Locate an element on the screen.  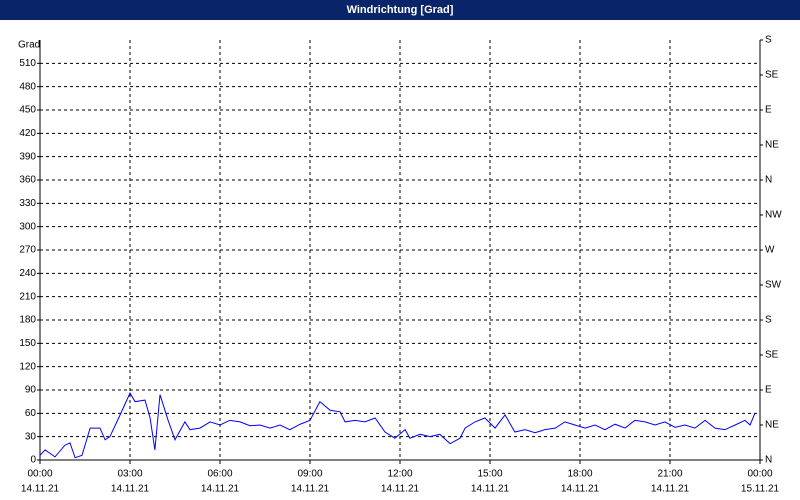
y-tick-label: 90 is located at coordinates (31, 390).